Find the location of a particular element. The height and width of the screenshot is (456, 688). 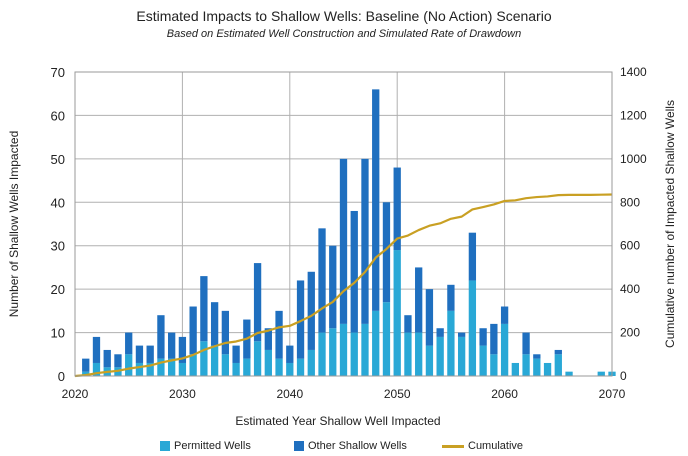

x-tick-label: 2020 is located at coordinates (75, 394).